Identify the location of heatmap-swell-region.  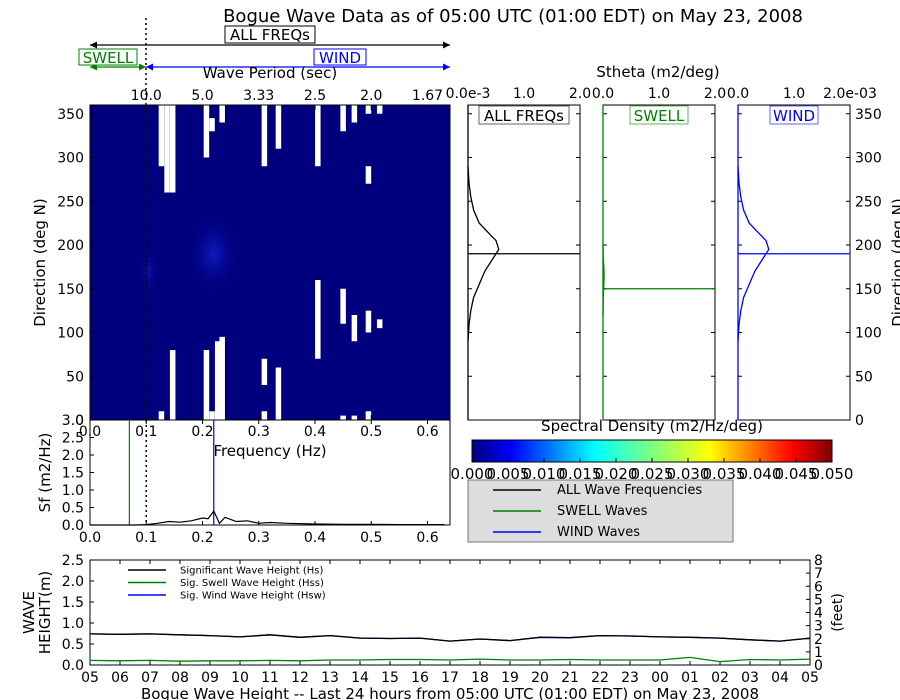
(149, 271).